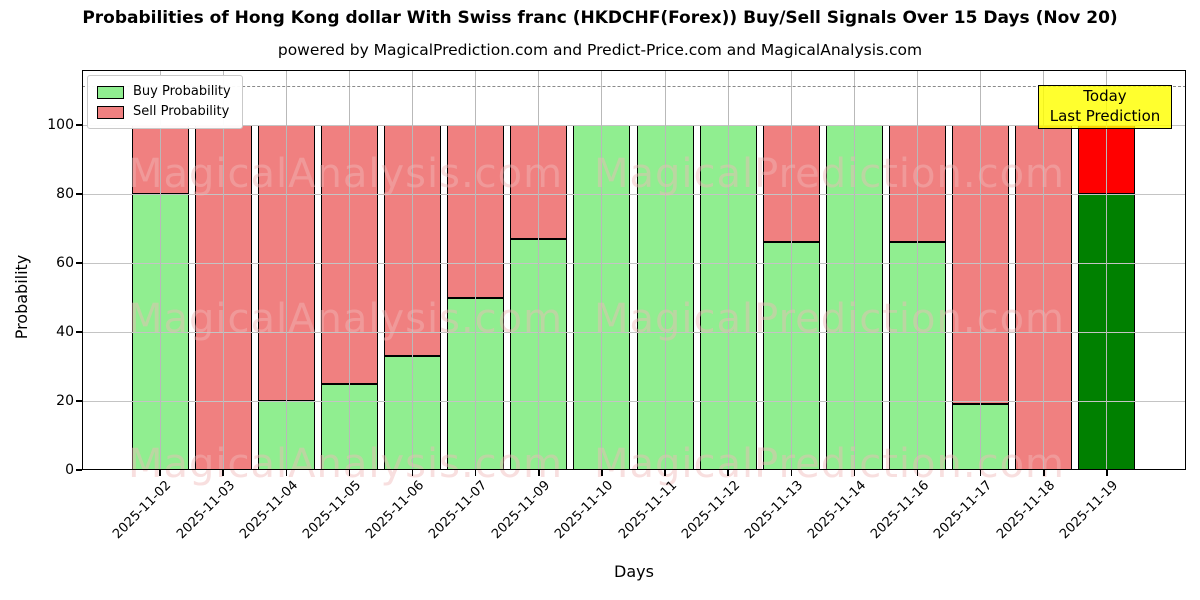  I want to click on y-tick-label-0: 0, so click(69, 470).